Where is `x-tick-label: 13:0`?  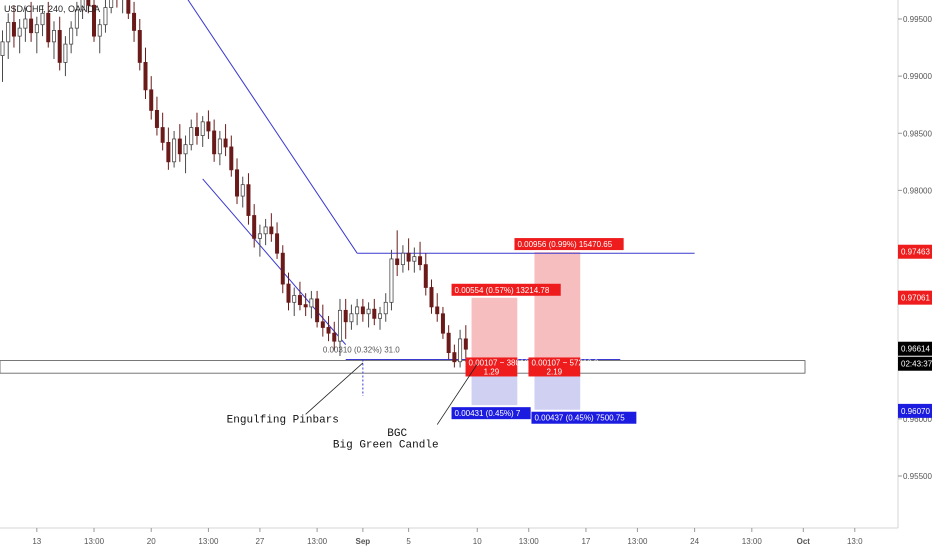
x-tick-label: 13:0 is located at coordinates (855, 541).